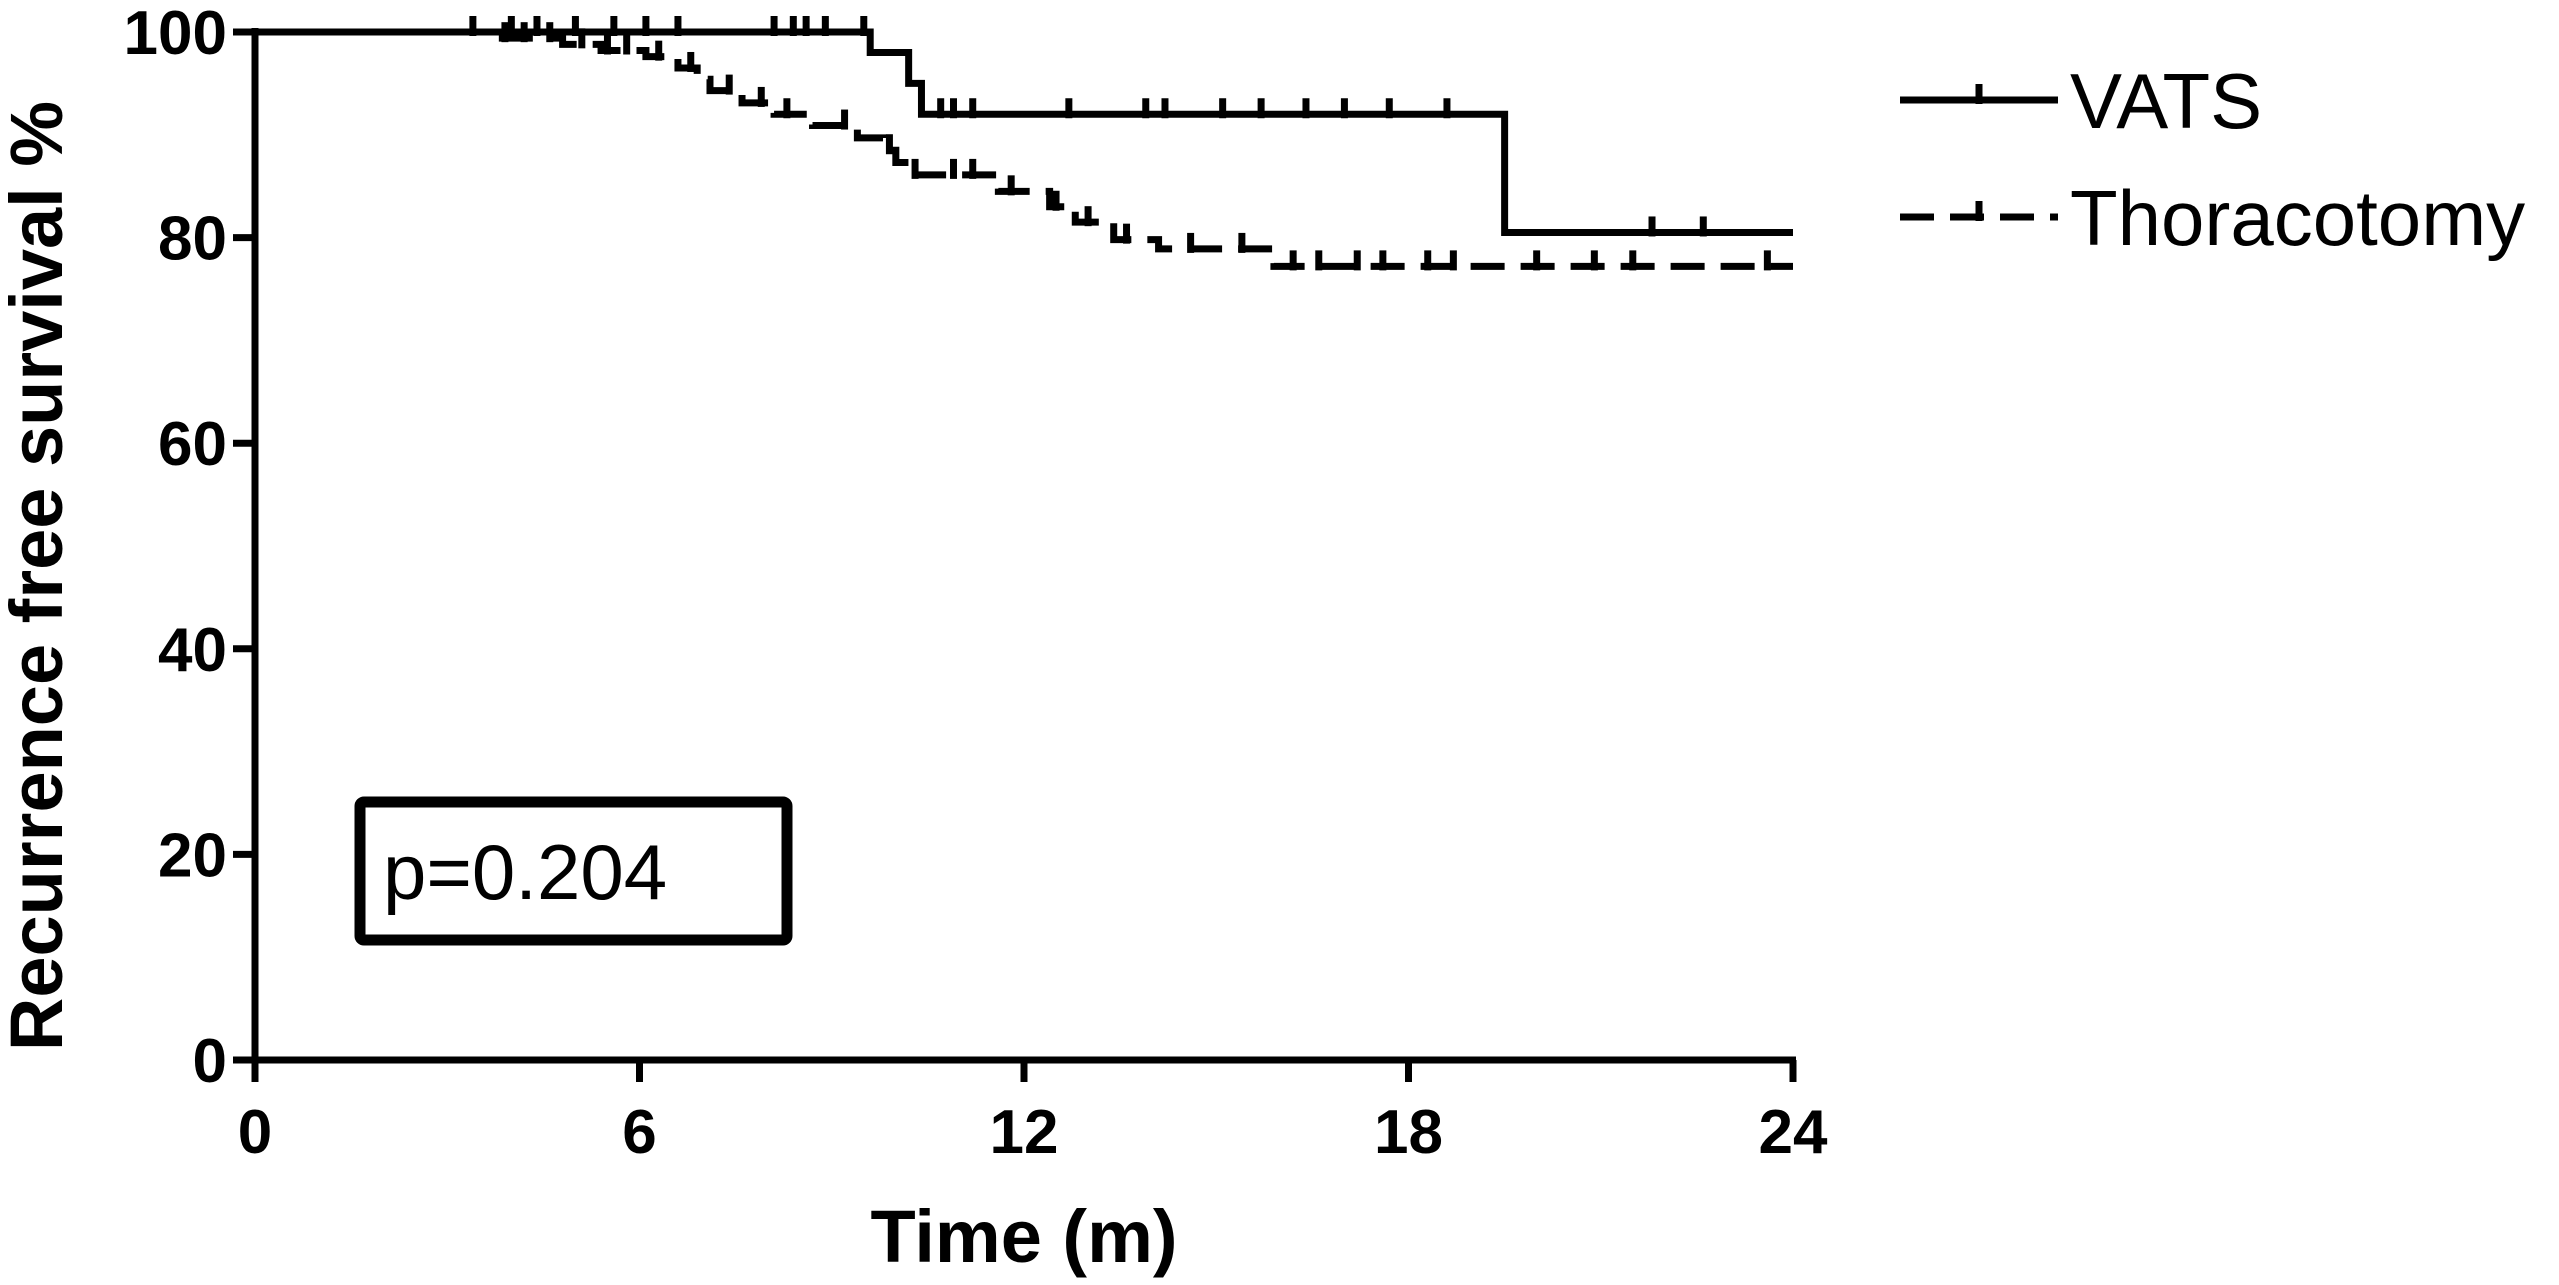 The height and width of the screenshot is (1285, 2559). I want to click on legend-item-thoracotomy: Thoracotomy, so click(2212, 218).